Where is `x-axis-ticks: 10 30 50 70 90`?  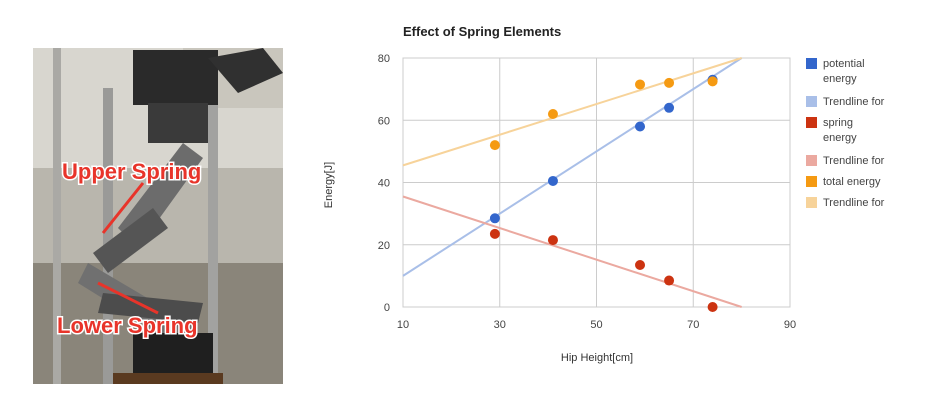 x-axis-ticks: 10 30 50 70 90 is located at coordinates (596, 325).